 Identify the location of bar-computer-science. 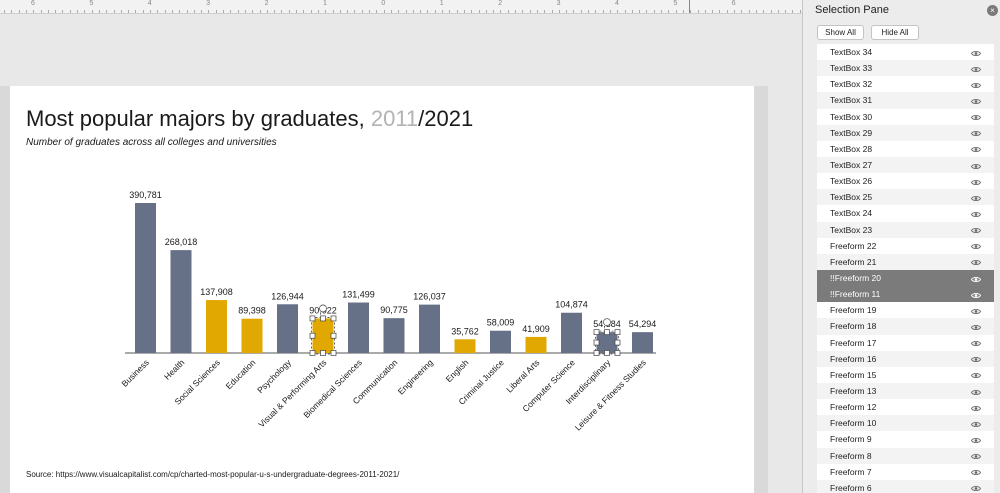
(571, 332).